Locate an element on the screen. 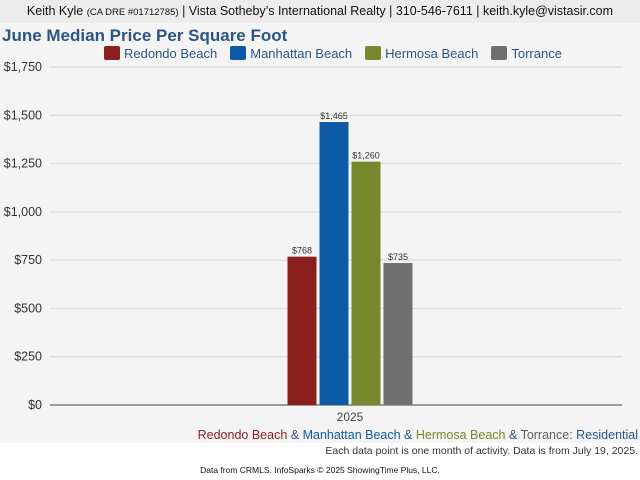  bar-redondo-beach is located at coordinates (302, 330).